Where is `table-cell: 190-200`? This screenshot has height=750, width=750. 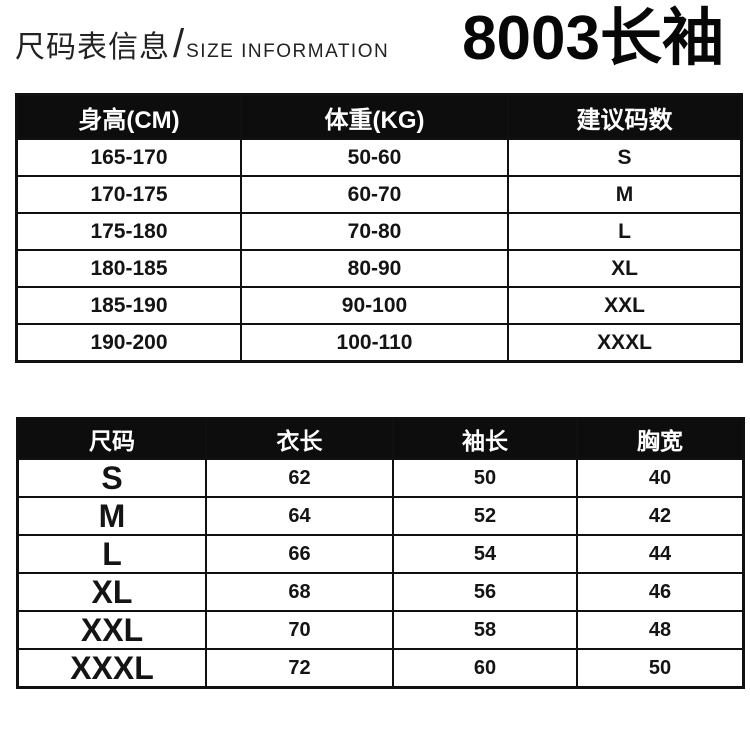
table-cell: 190-200 is located at coordinates (128, 343).